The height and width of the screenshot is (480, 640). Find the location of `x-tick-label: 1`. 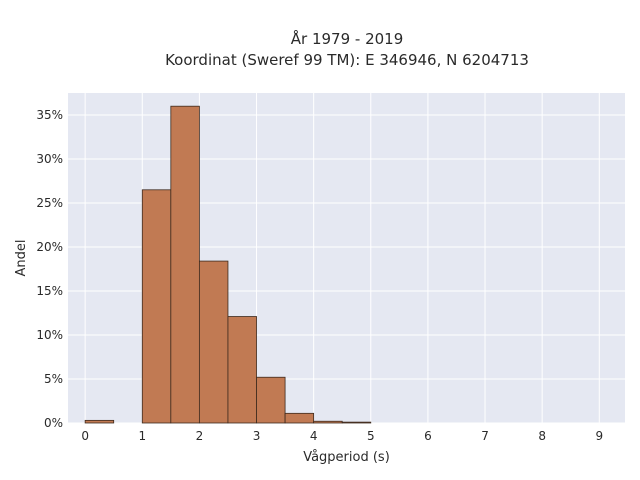

x-tick-label: 1 is located at coordinates (142, 436).